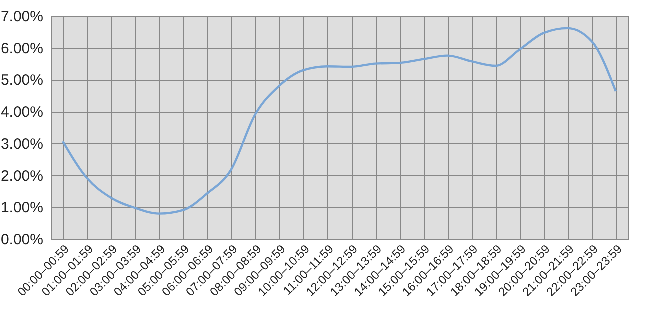 This screenshot has height=326, width=664. What do you see at coordinates (22, 49) in the screenshot?
I see `y-tick-label: 6.00%` at bounding box center [22, 49].